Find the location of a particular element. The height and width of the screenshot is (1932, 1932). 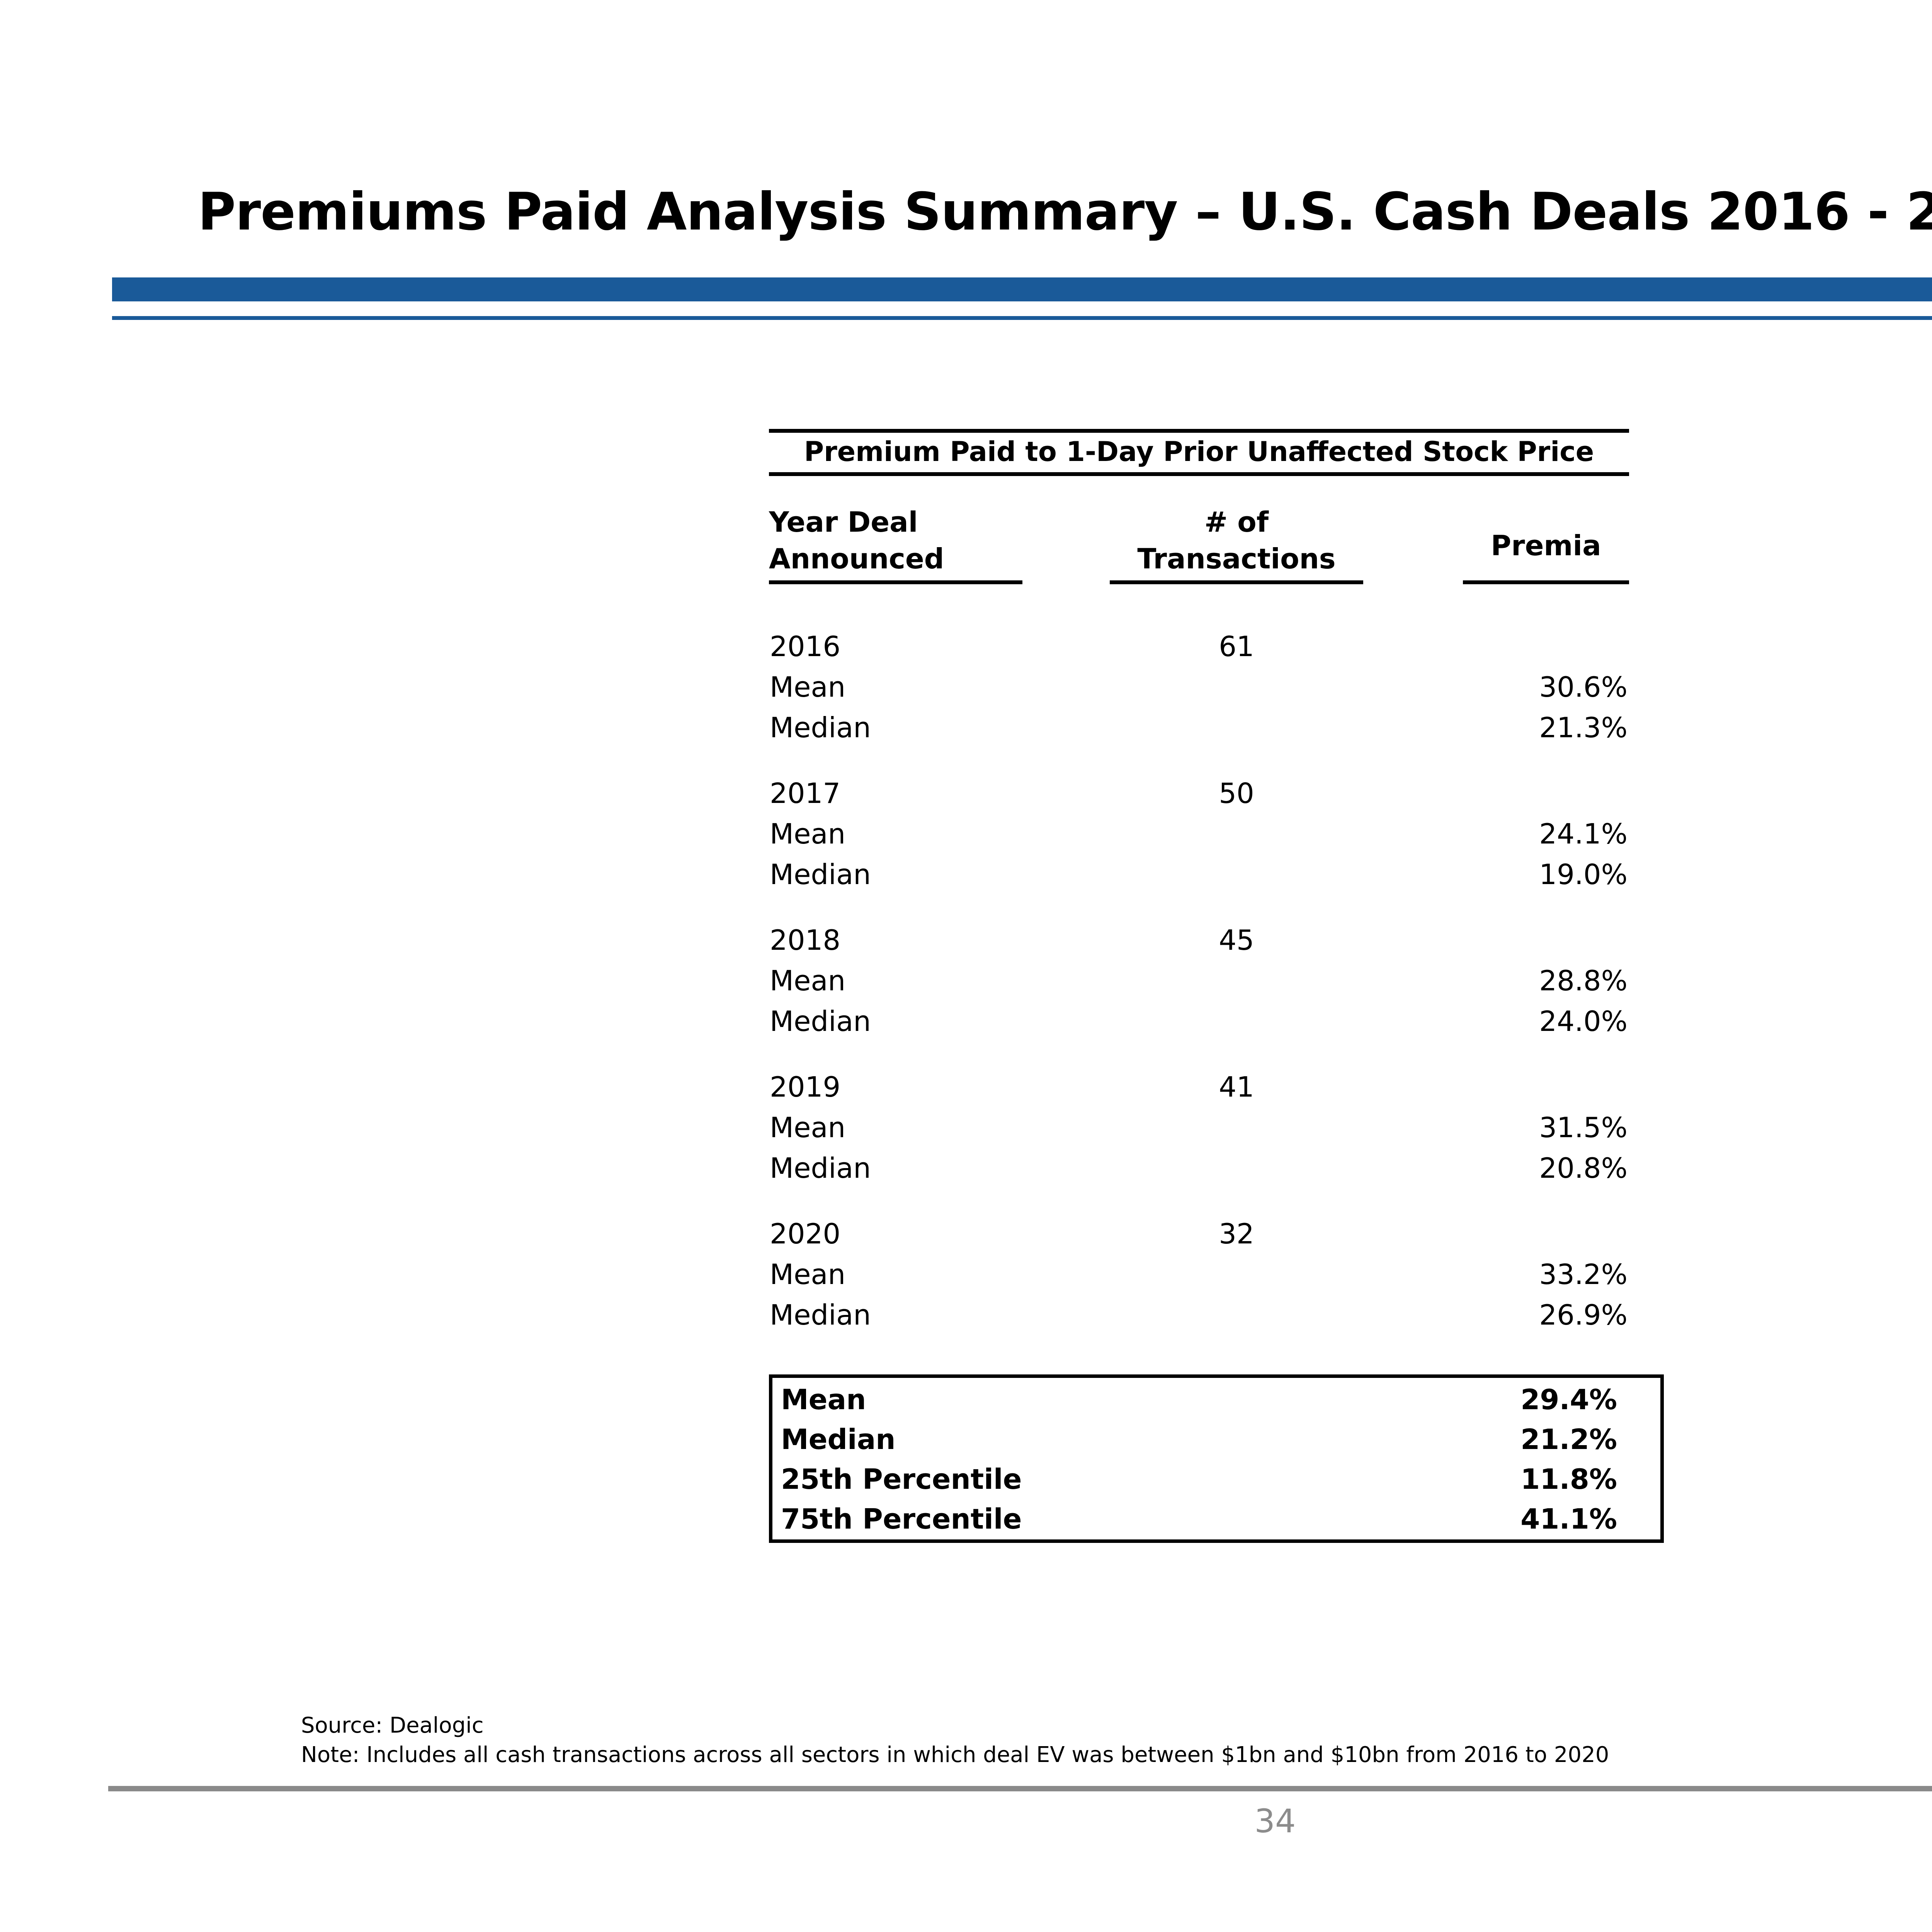

table-row: Mean 31.5% is located at coordinates (1199, 1127).